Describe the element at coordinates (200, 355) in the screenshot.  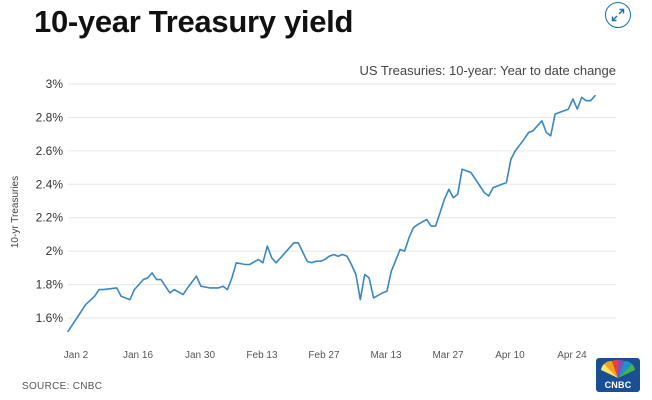
I see `x-tick-label: Jan 30` at that location.